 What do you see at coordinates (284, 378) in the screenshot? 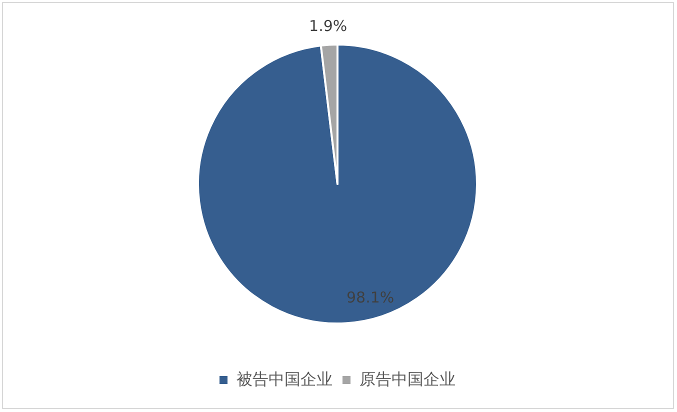
I see `legend-label: 被告中国企业` at bounding box center [284, 378].